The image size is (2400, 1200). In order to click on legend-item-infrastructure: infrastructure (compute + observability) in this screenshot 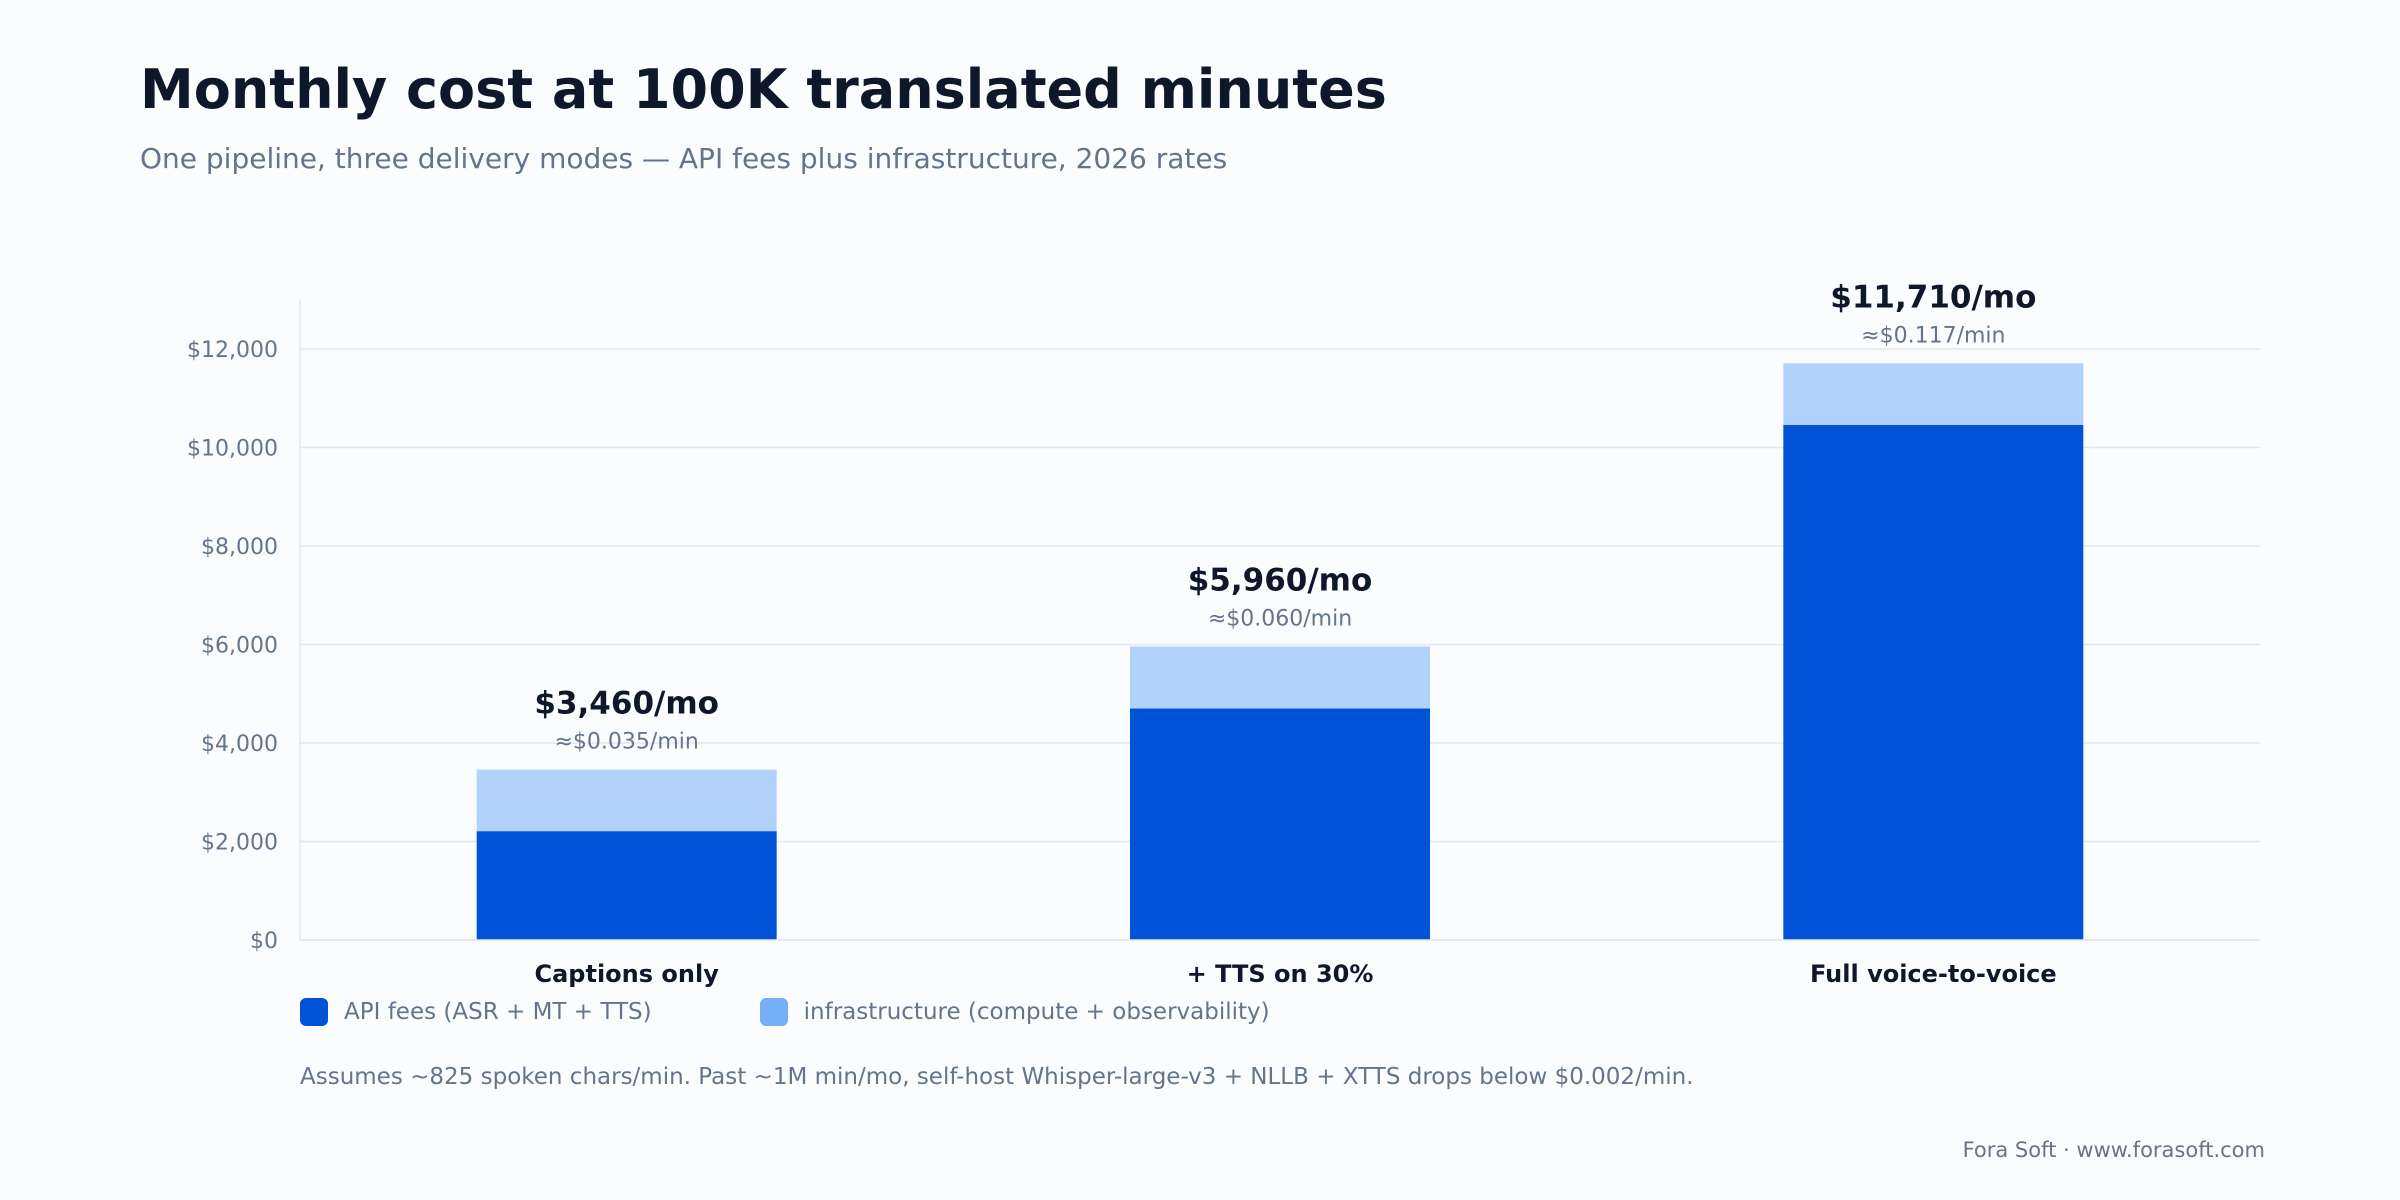, I will do `click(1014, 1012)`.